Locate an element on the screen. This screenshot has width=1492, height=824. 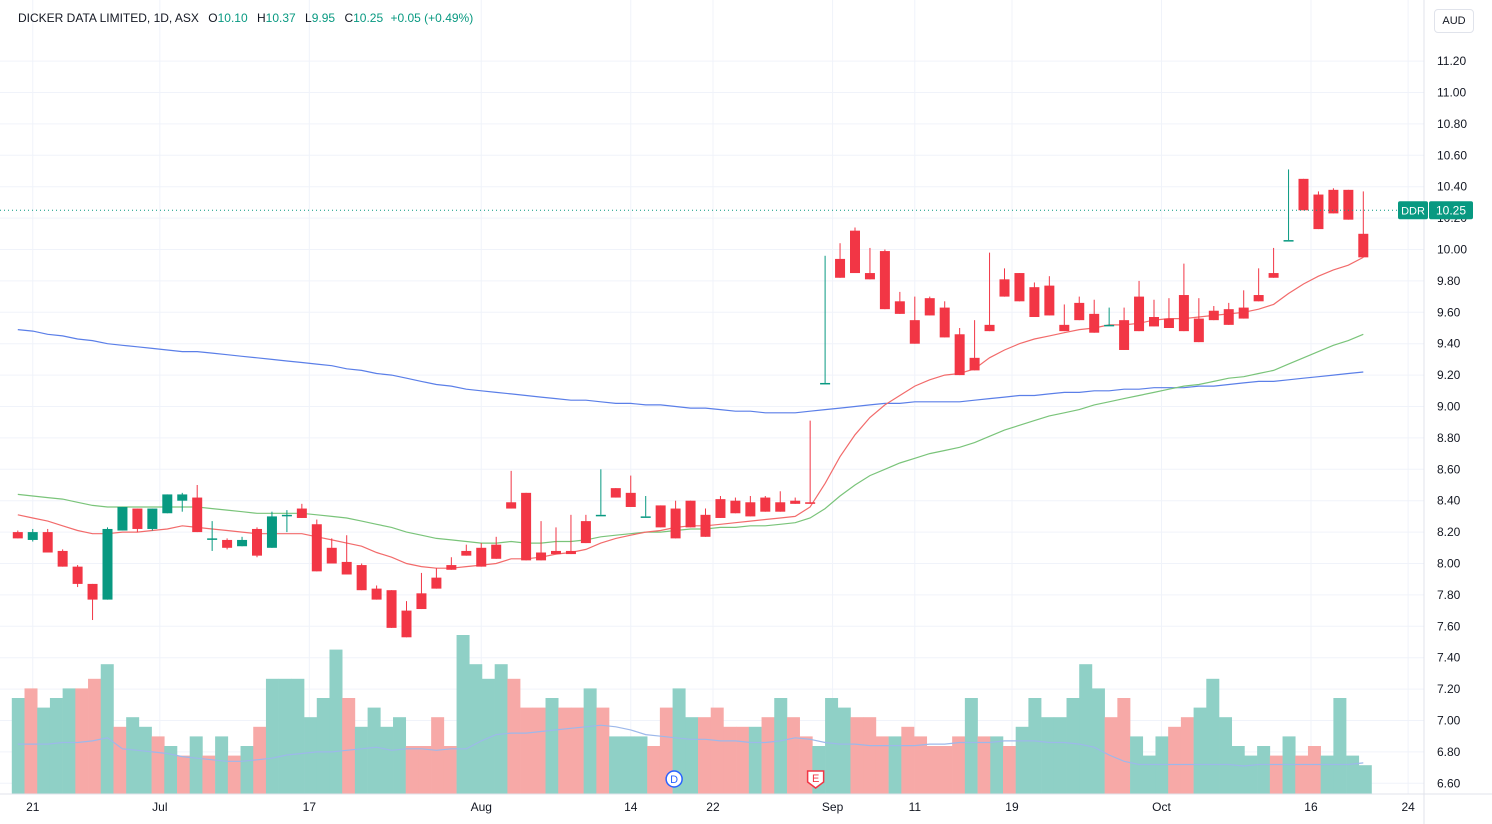
earnings-marker-label: E is located at coordinates (815, 779).